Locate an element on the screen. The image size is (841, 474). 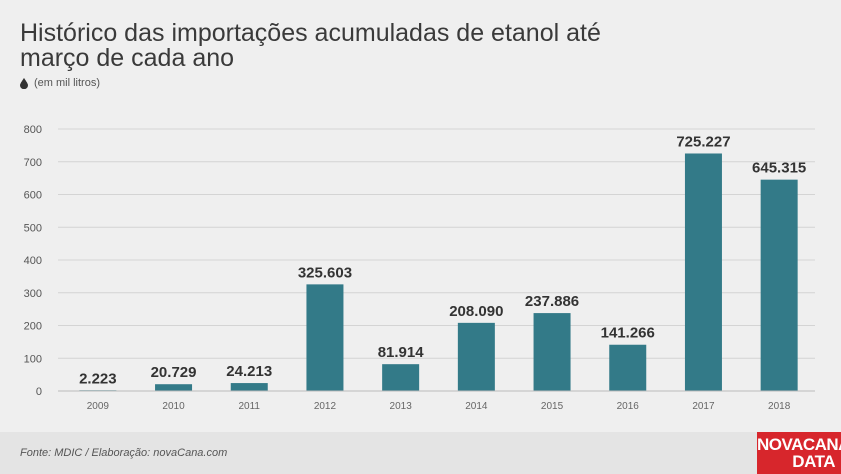
x-tick-label: 2009 is located at coordinates (98, 406).